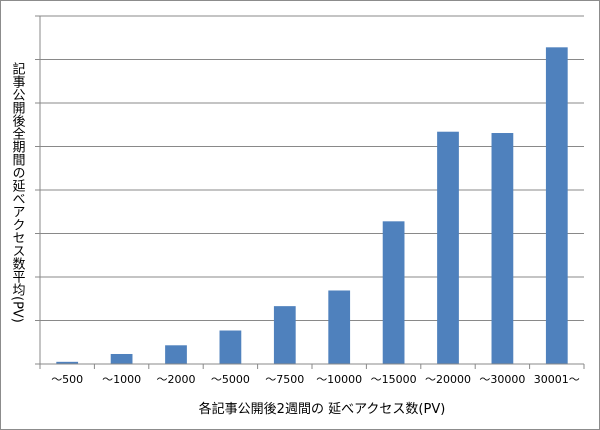  What do you see at coordinates (394, 379) in the screenshot?
I see `x-tick-label: 〜15000` at bounding box center [394, 379].